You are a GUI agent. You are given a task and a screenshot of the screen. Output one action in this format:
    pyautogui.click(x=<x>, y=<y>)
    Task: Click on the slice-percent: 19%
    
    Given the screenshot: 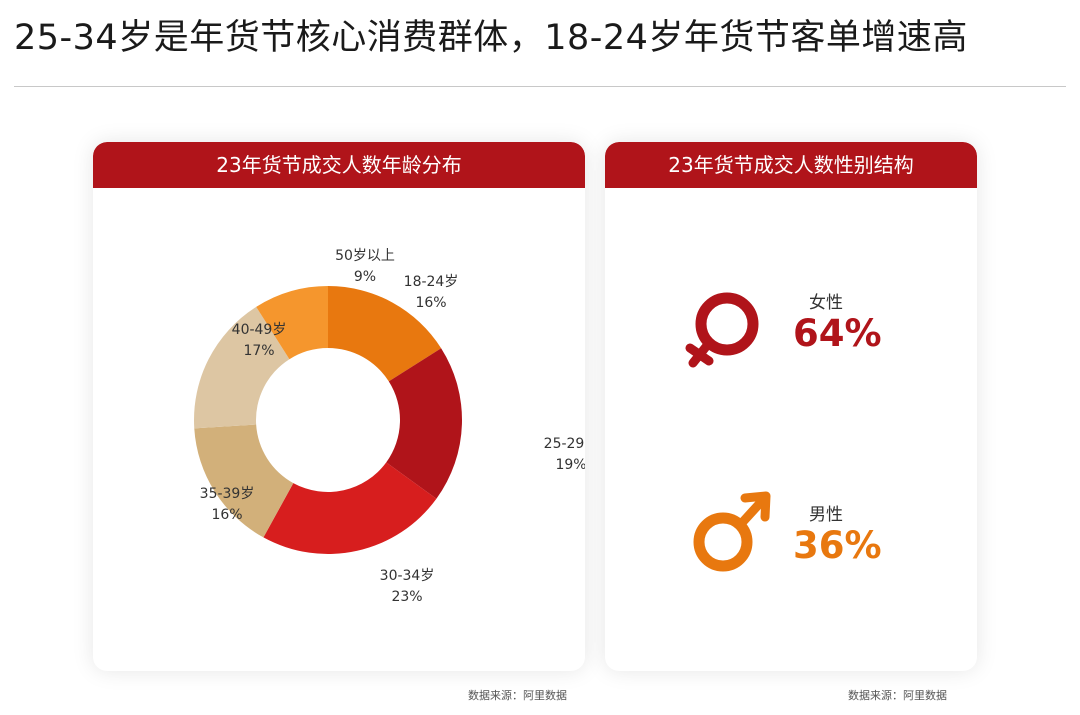 What is the action you would take?
    pyautogui.click(x=570, y=465)
    